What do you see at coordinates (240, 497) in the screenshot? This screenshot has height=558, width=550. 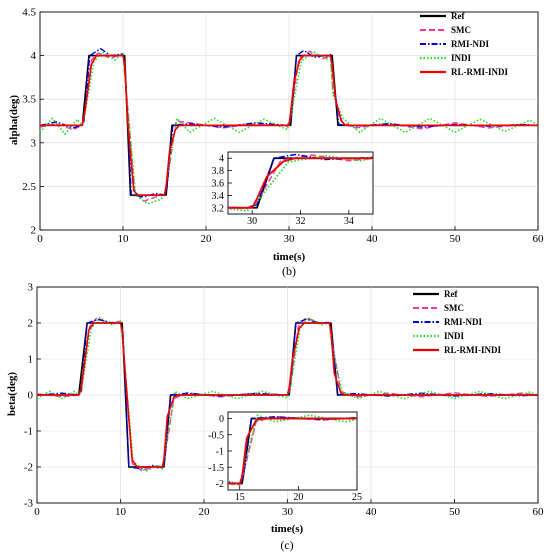 I see `beta-inset-axes-xtick-label: 15` at bounding box center [240, 497].